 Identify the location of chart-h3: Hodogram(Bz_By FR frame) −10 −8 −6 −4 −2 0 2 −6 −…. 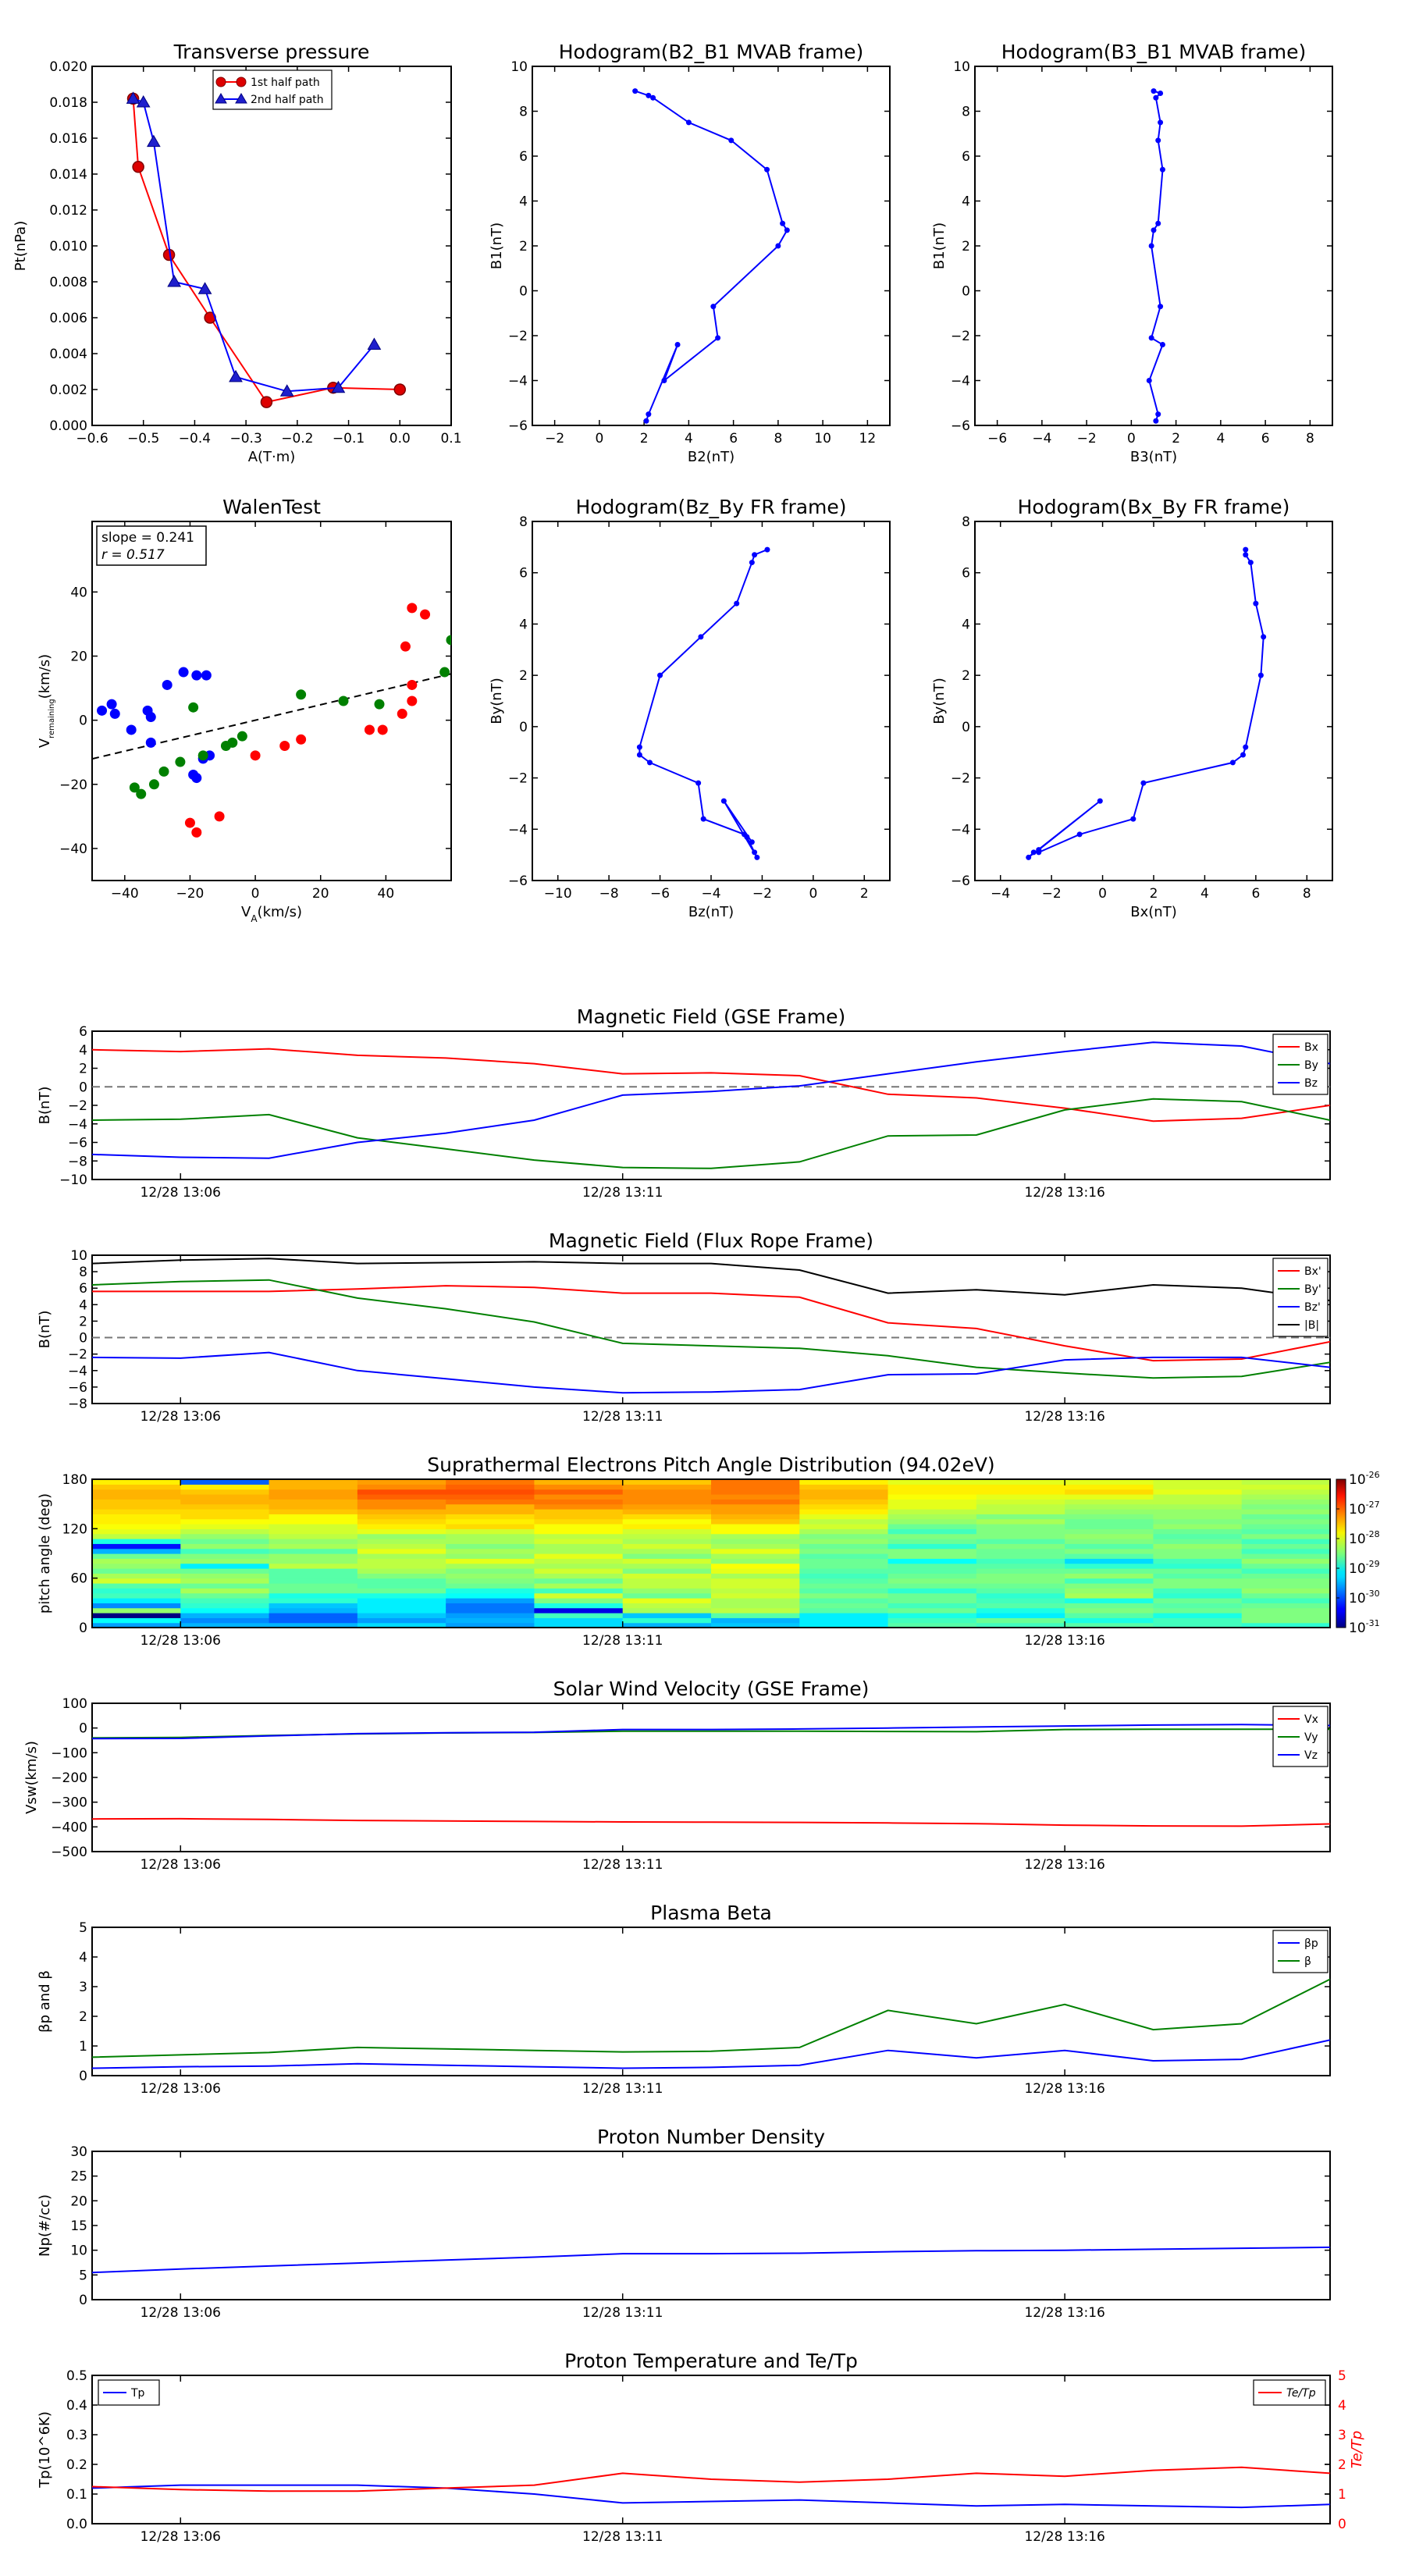
(690, 708).